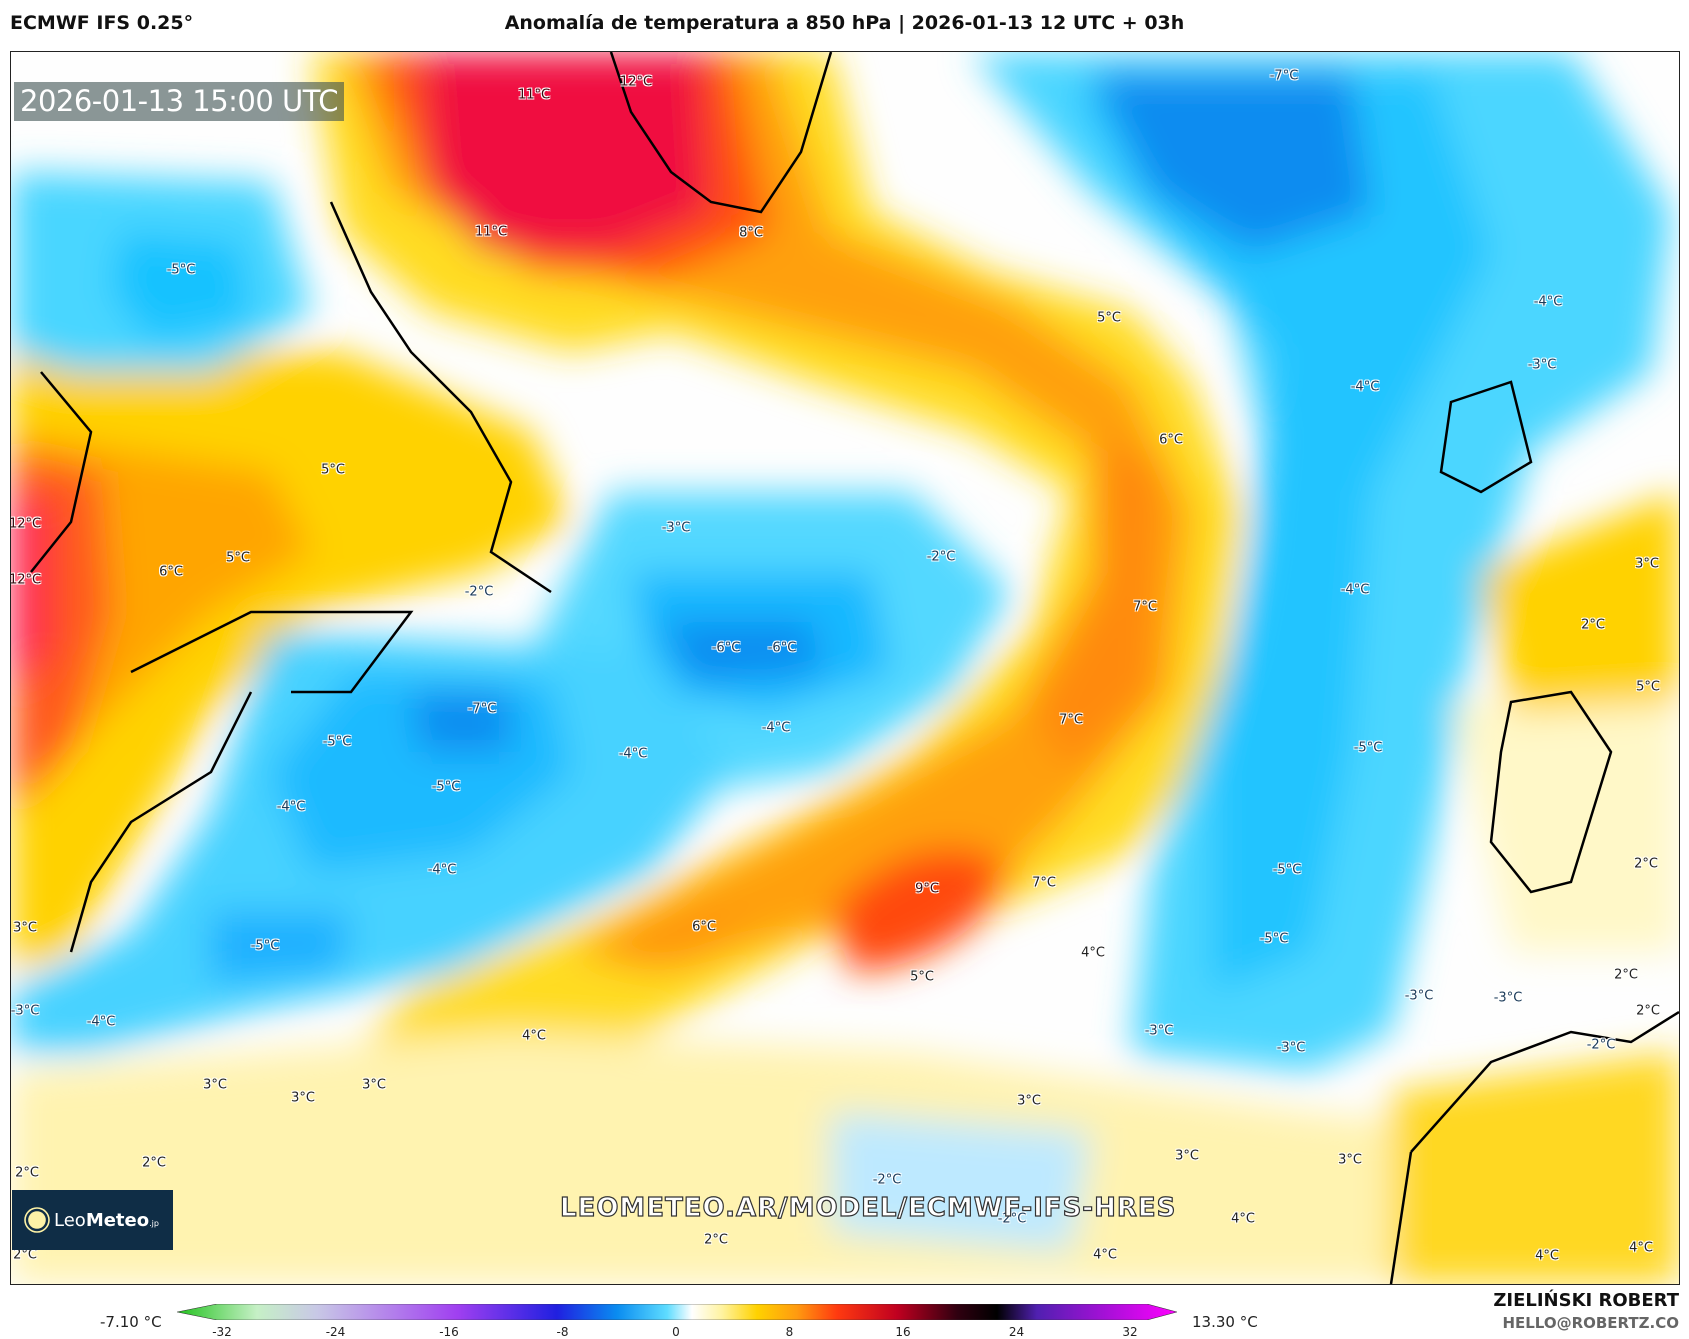 The height and width of the screenshot is (1339, 1689). What do you see at coordinates (1225, 1322) in the screenshot?
I see `colorbar-max-value: 13.30 °C` at bounding box center [1225, 1322].